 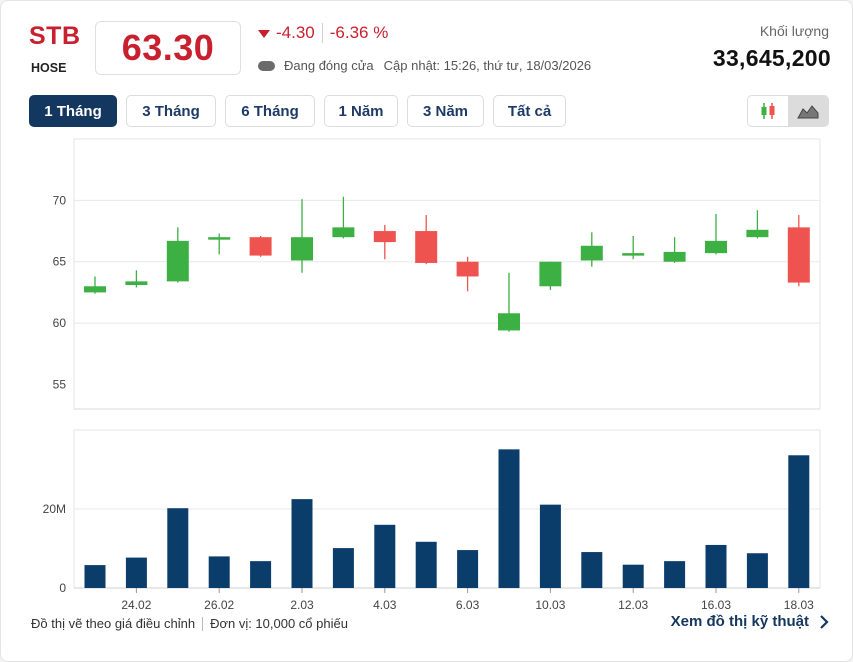 What do you see at coordinates (264, 33) in the screenshot?
I see `down-arrow-icon` at bounding box center [264, 33].